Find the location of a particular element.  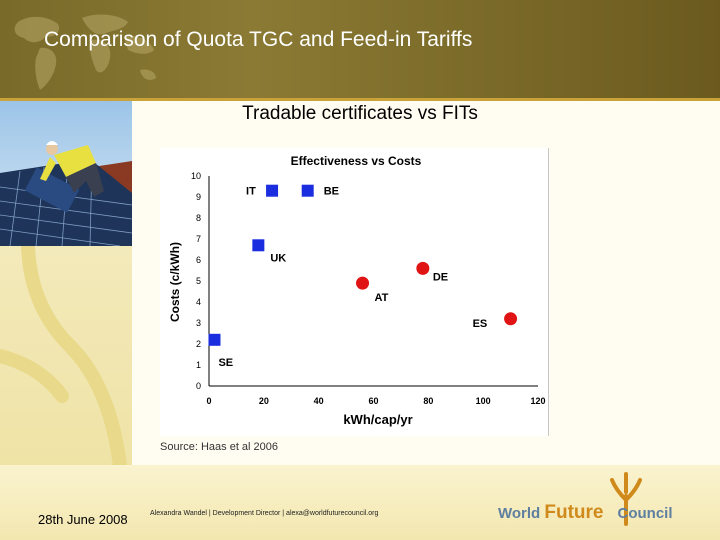

x-tick-labels: 0 20 40 60 80 100 120 is located at coordinates (375, 401).